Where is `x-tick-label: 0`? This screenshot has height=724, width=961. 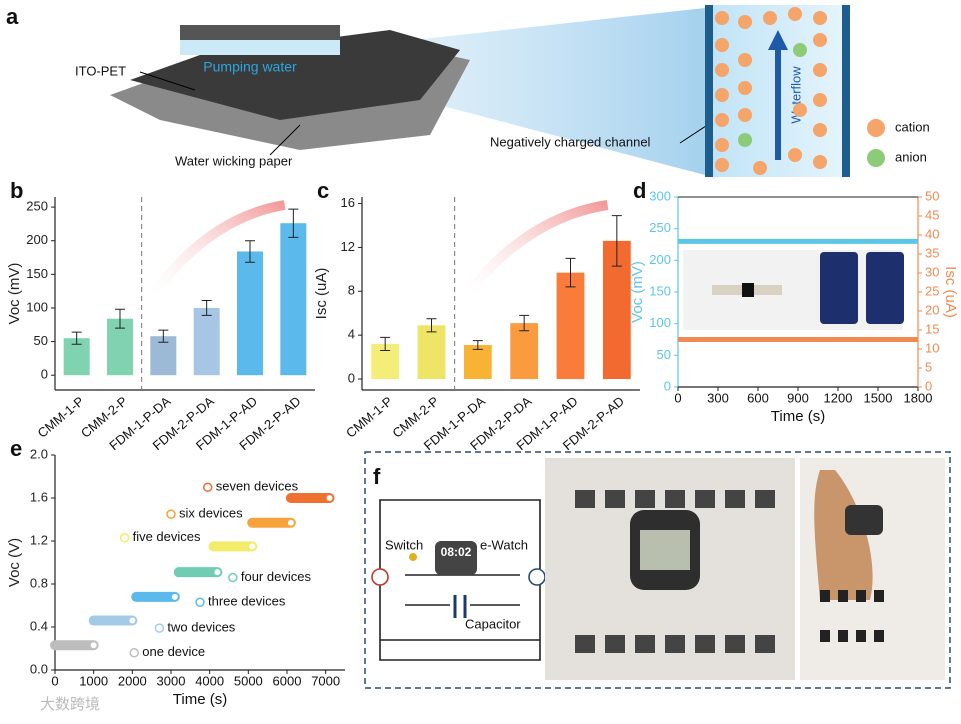 x-tick-label: 0 is located at coordinates (677, 397).